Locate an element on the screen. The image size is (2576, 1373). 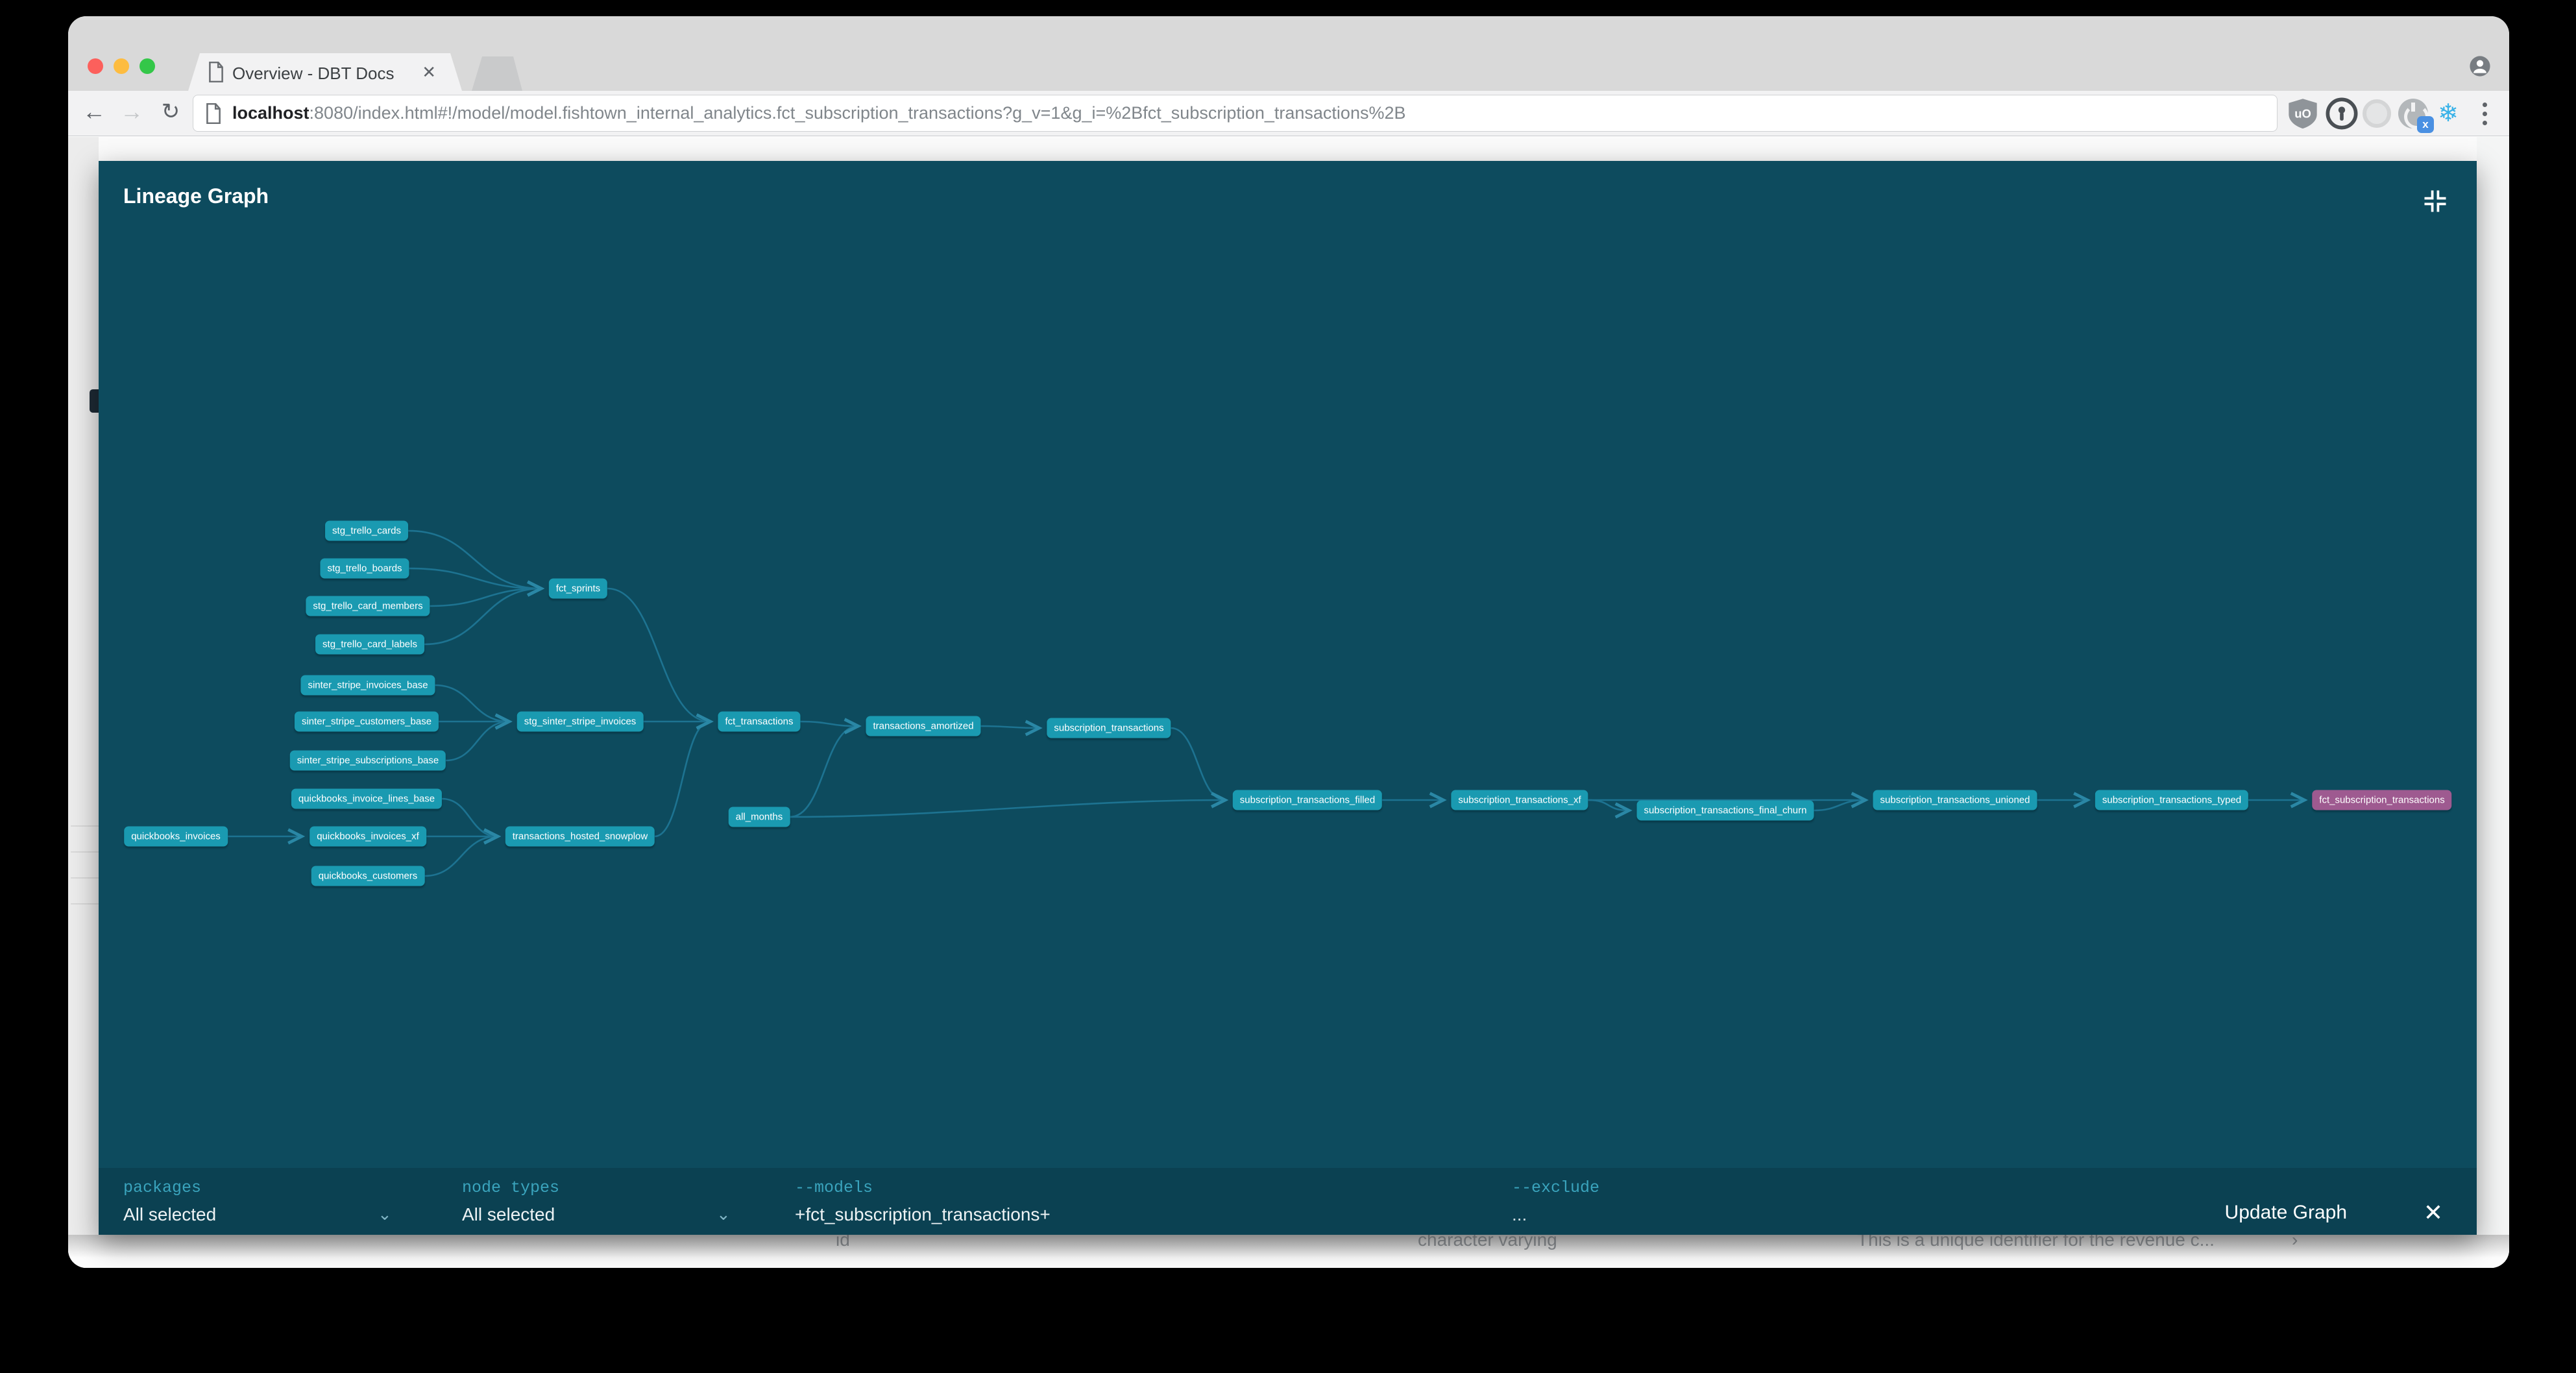
graph-node-subscription_transactions: subscription_transactions is located at coordinates (1109, 728).